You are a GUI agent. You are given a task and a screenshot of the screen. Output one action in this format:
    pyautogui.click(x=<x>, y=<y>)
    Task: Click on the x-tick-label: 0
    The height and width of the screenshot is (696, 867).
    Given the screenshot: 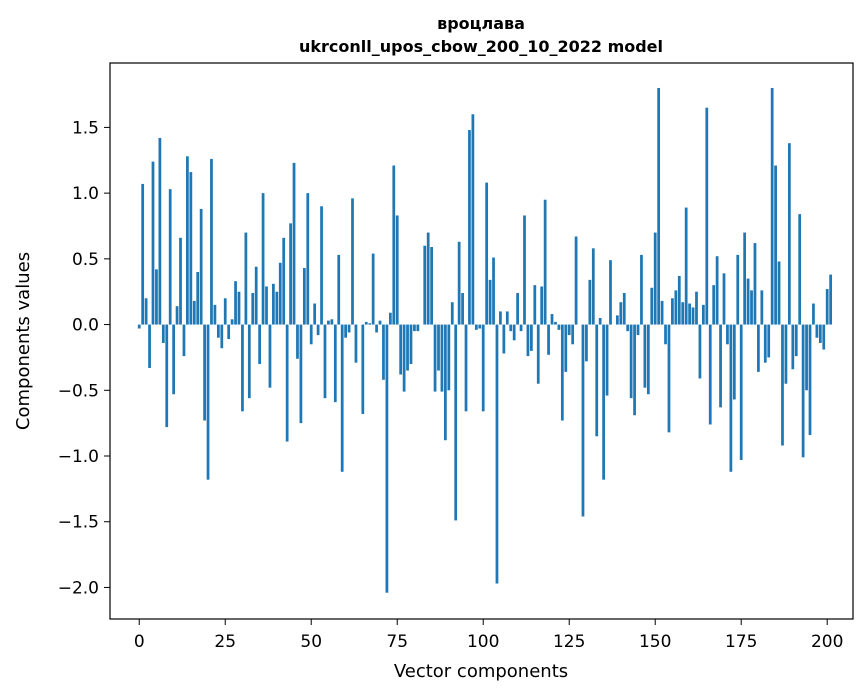 What is the action you would take?
    pyautogui.click(x=139, y=642)
    